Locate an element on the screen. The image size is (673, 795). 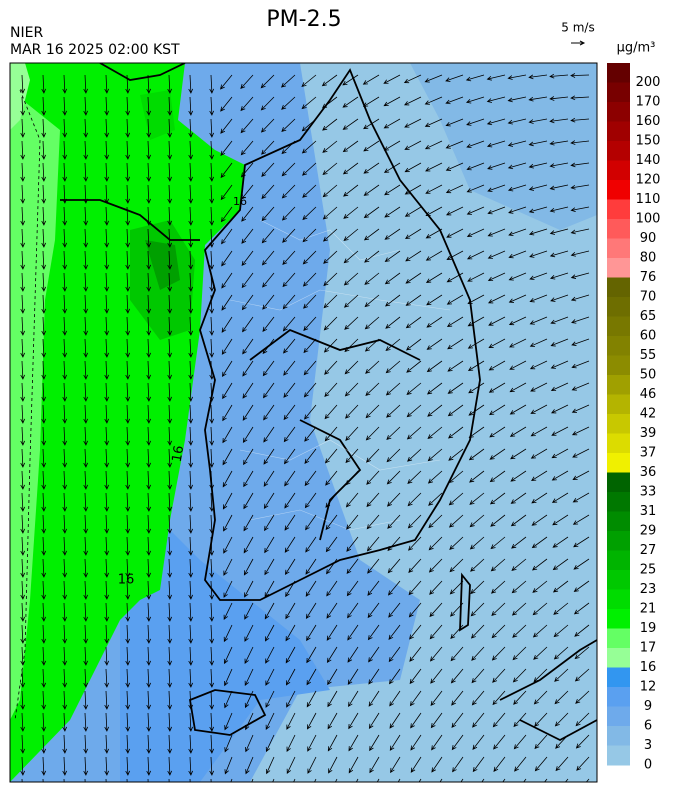
title: PM-2.5 is located at coordinates (303, 19).